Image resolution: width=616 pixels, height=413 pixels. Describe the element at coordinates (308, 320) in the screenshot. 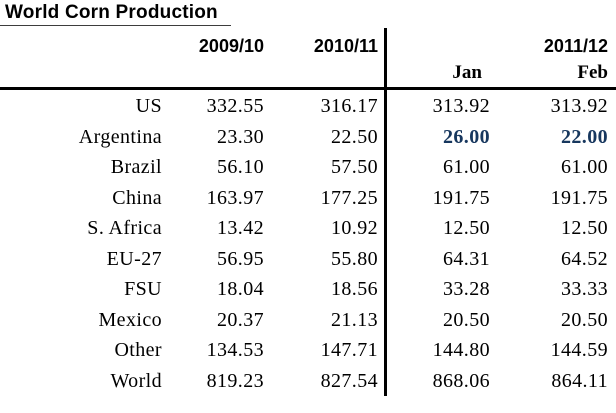

I see `table-row: Mexico 20.37 21.13 20.50 20.50` at that location.